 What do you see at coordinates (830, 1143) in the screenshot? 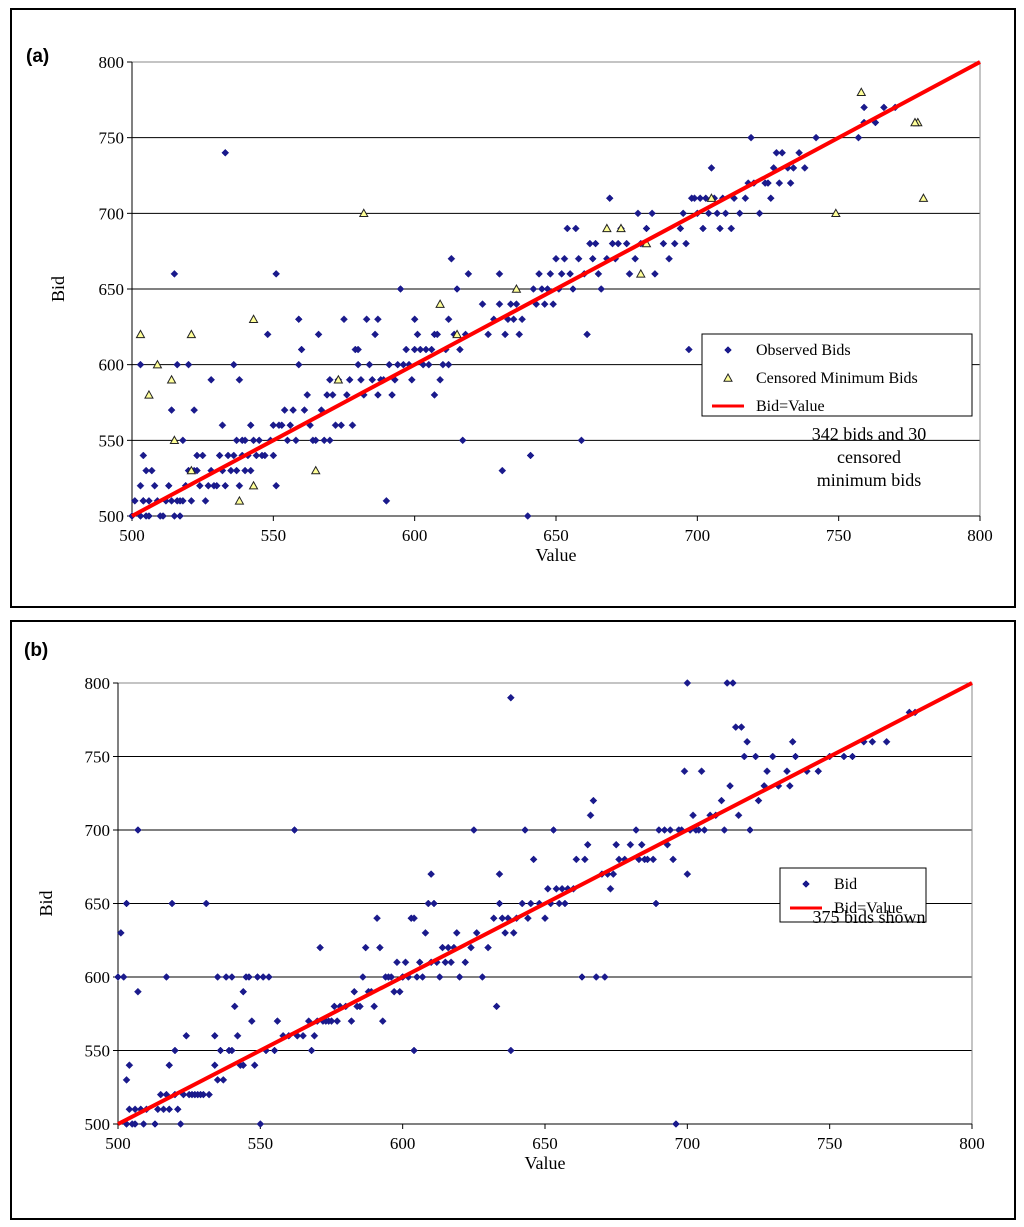
I see `x-tick-label: 750` at bounding box center [830, 1143].